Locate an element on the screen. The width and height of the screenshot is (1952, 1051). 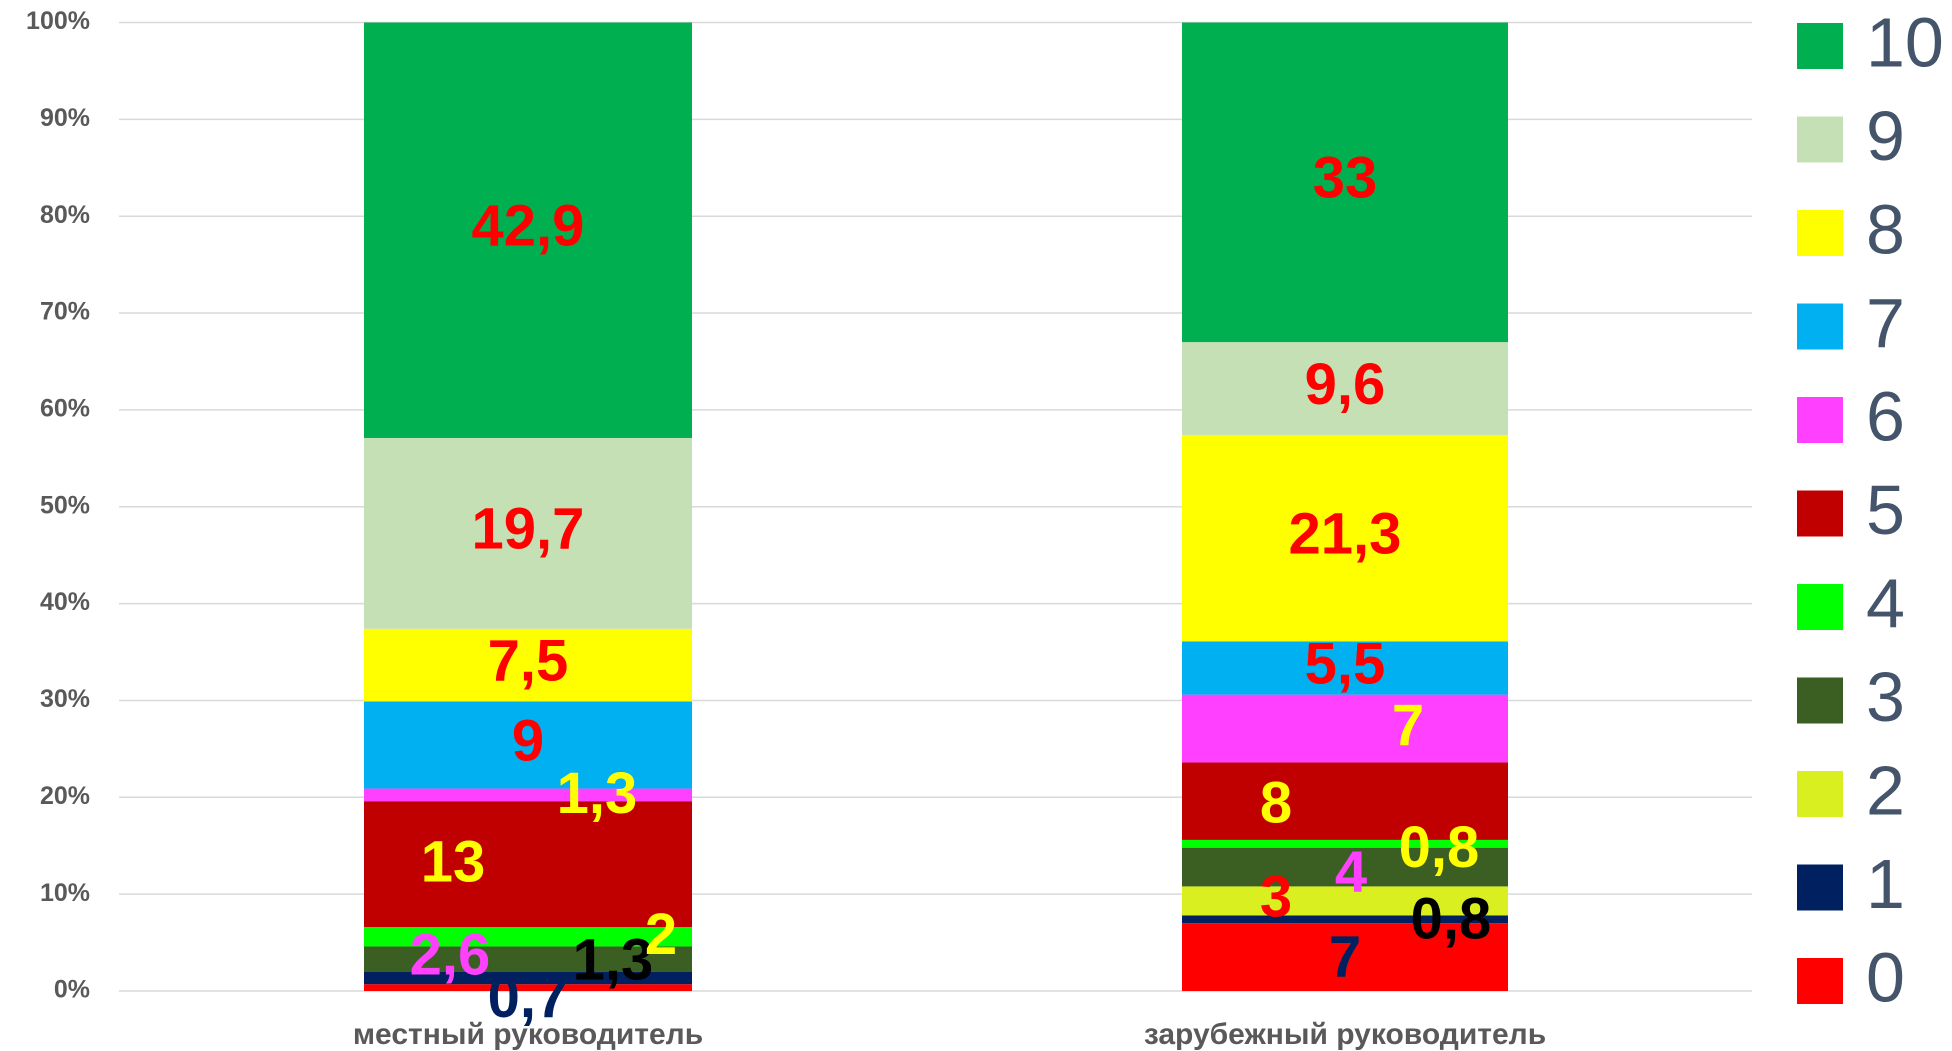
value-label: 2,6 is located at coordinates (450, 954).